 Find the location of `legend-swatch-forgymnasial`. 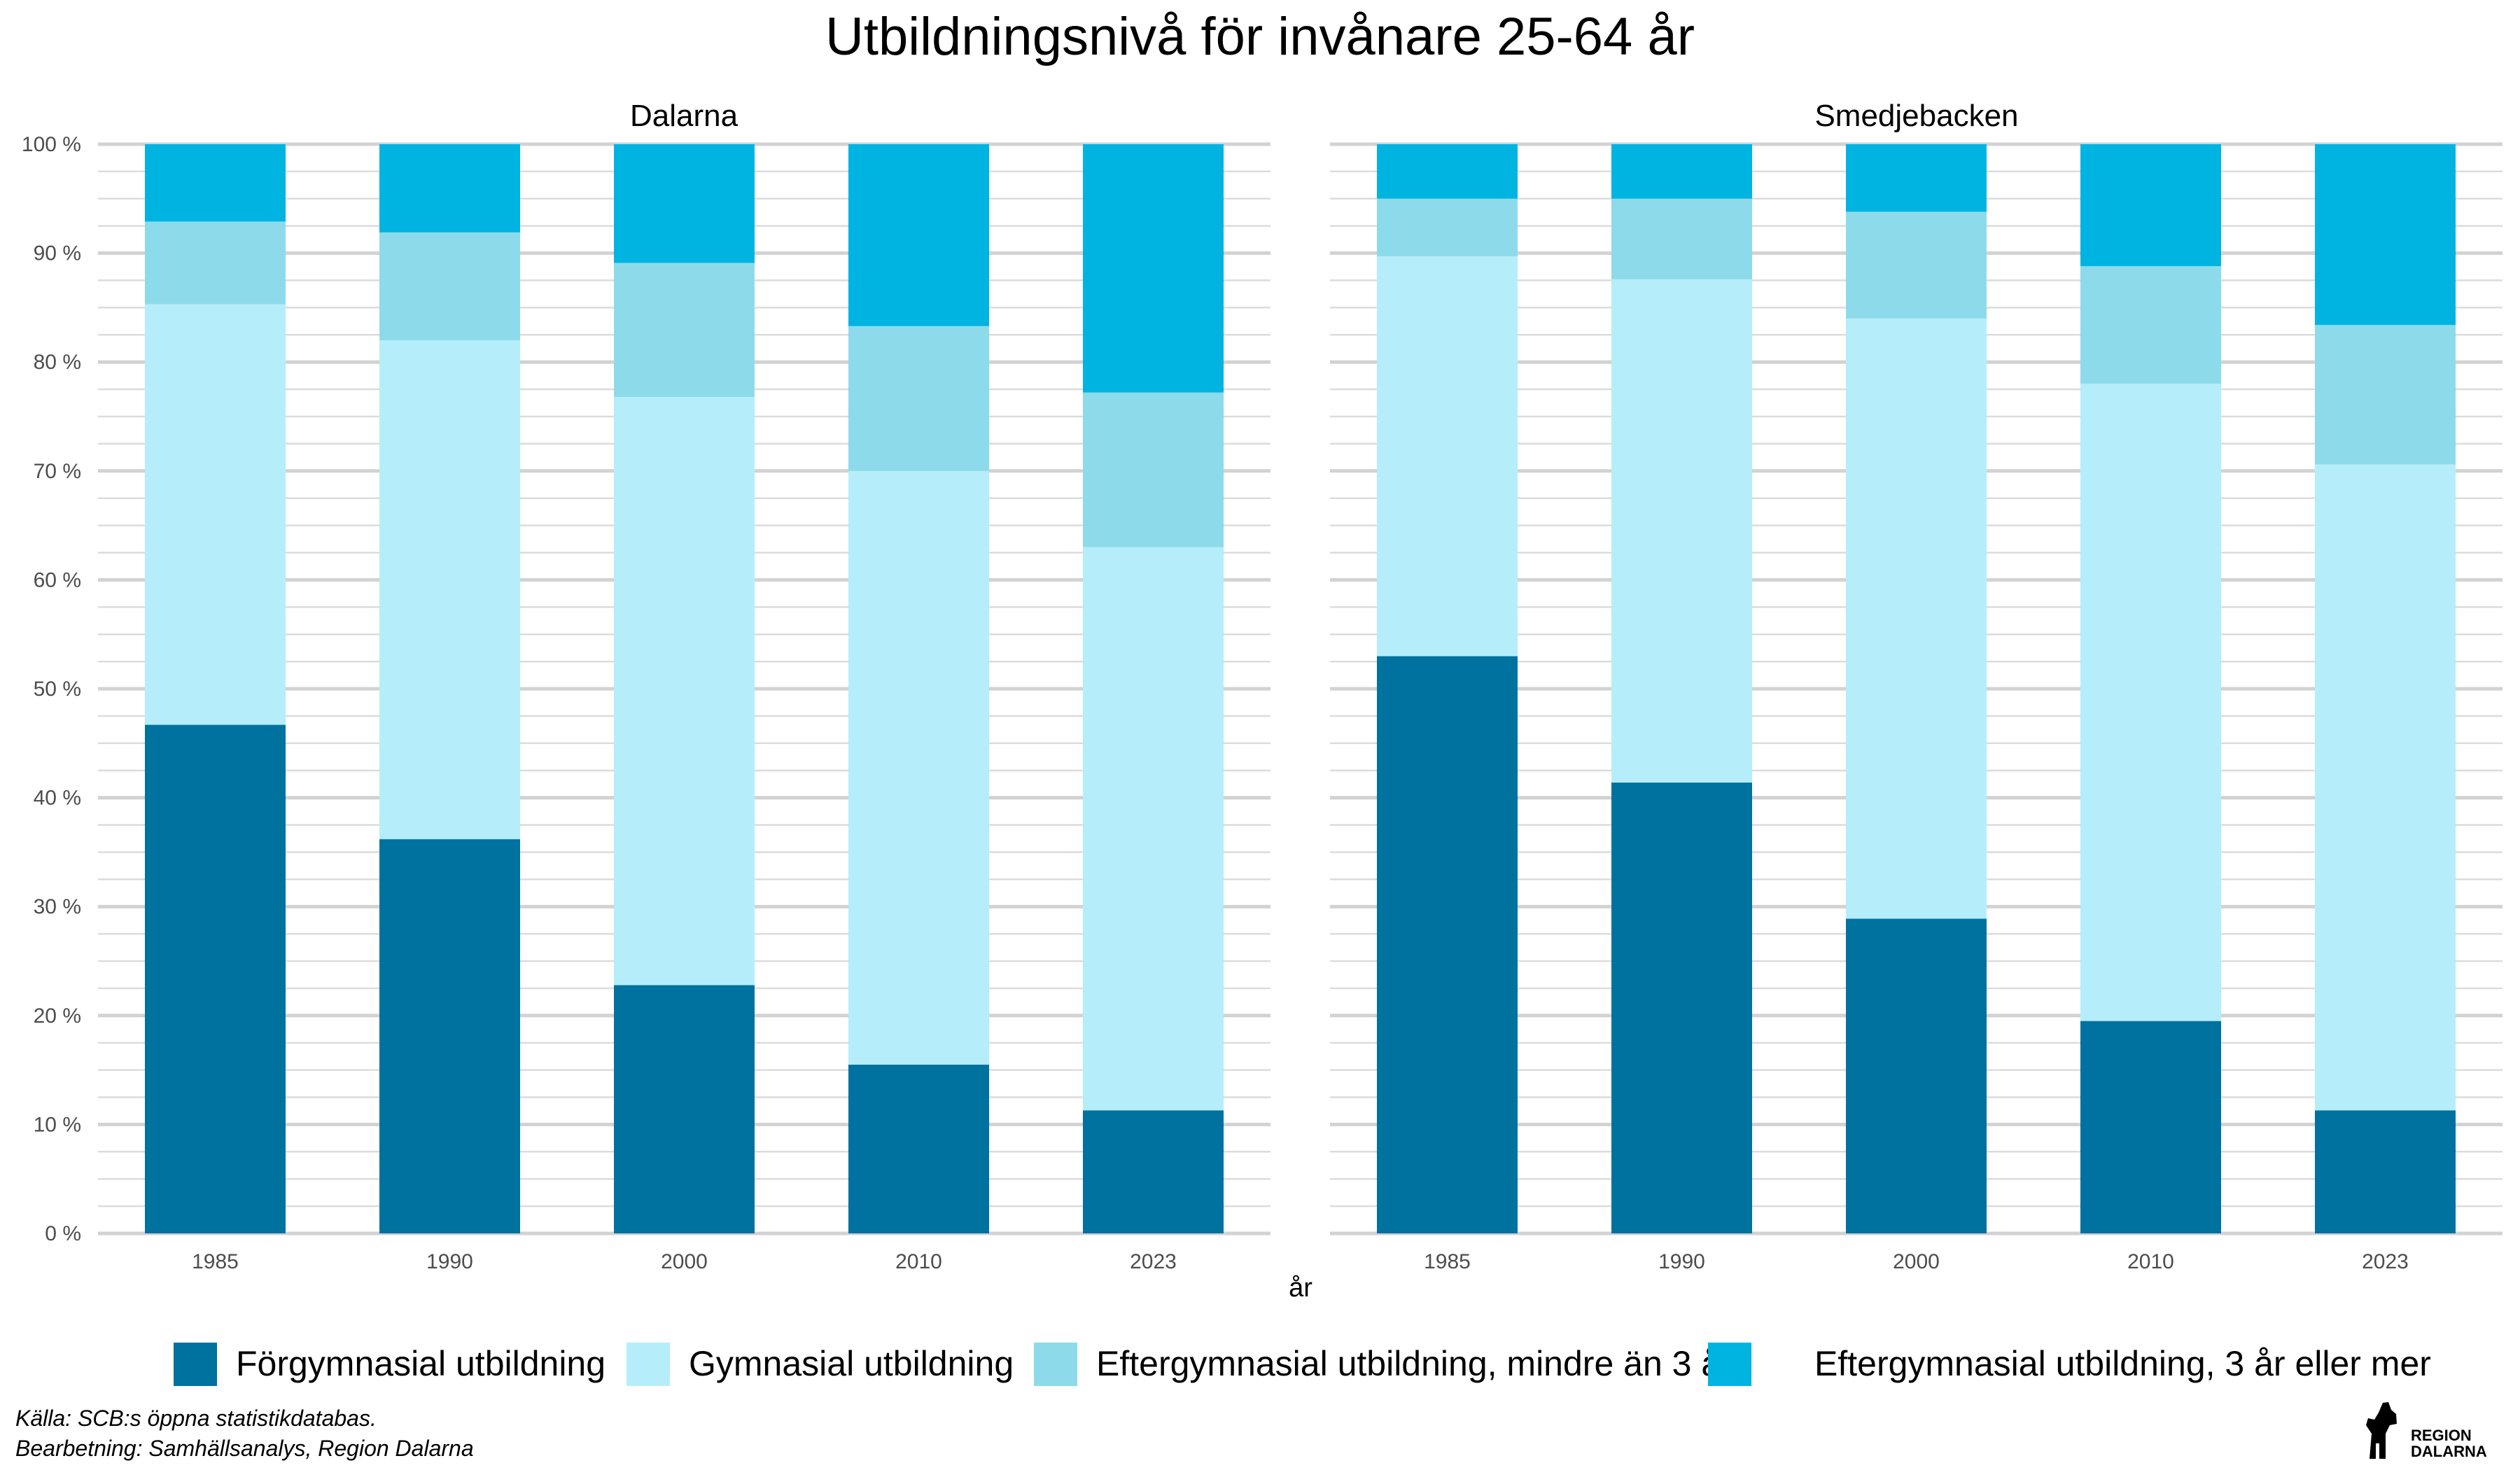

legend-swatch-forgymnasial is located at coordinates (195, 1364).